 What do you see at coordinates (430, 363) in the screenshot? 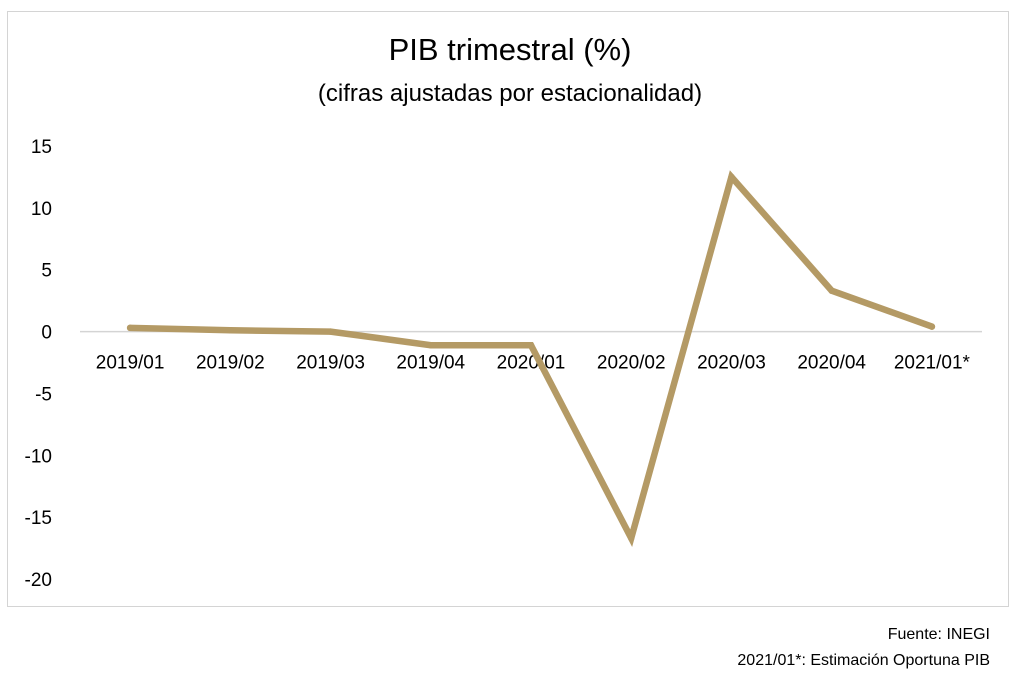
I see `x-tick-label: 2019/04` at bounding box center [430, 363].